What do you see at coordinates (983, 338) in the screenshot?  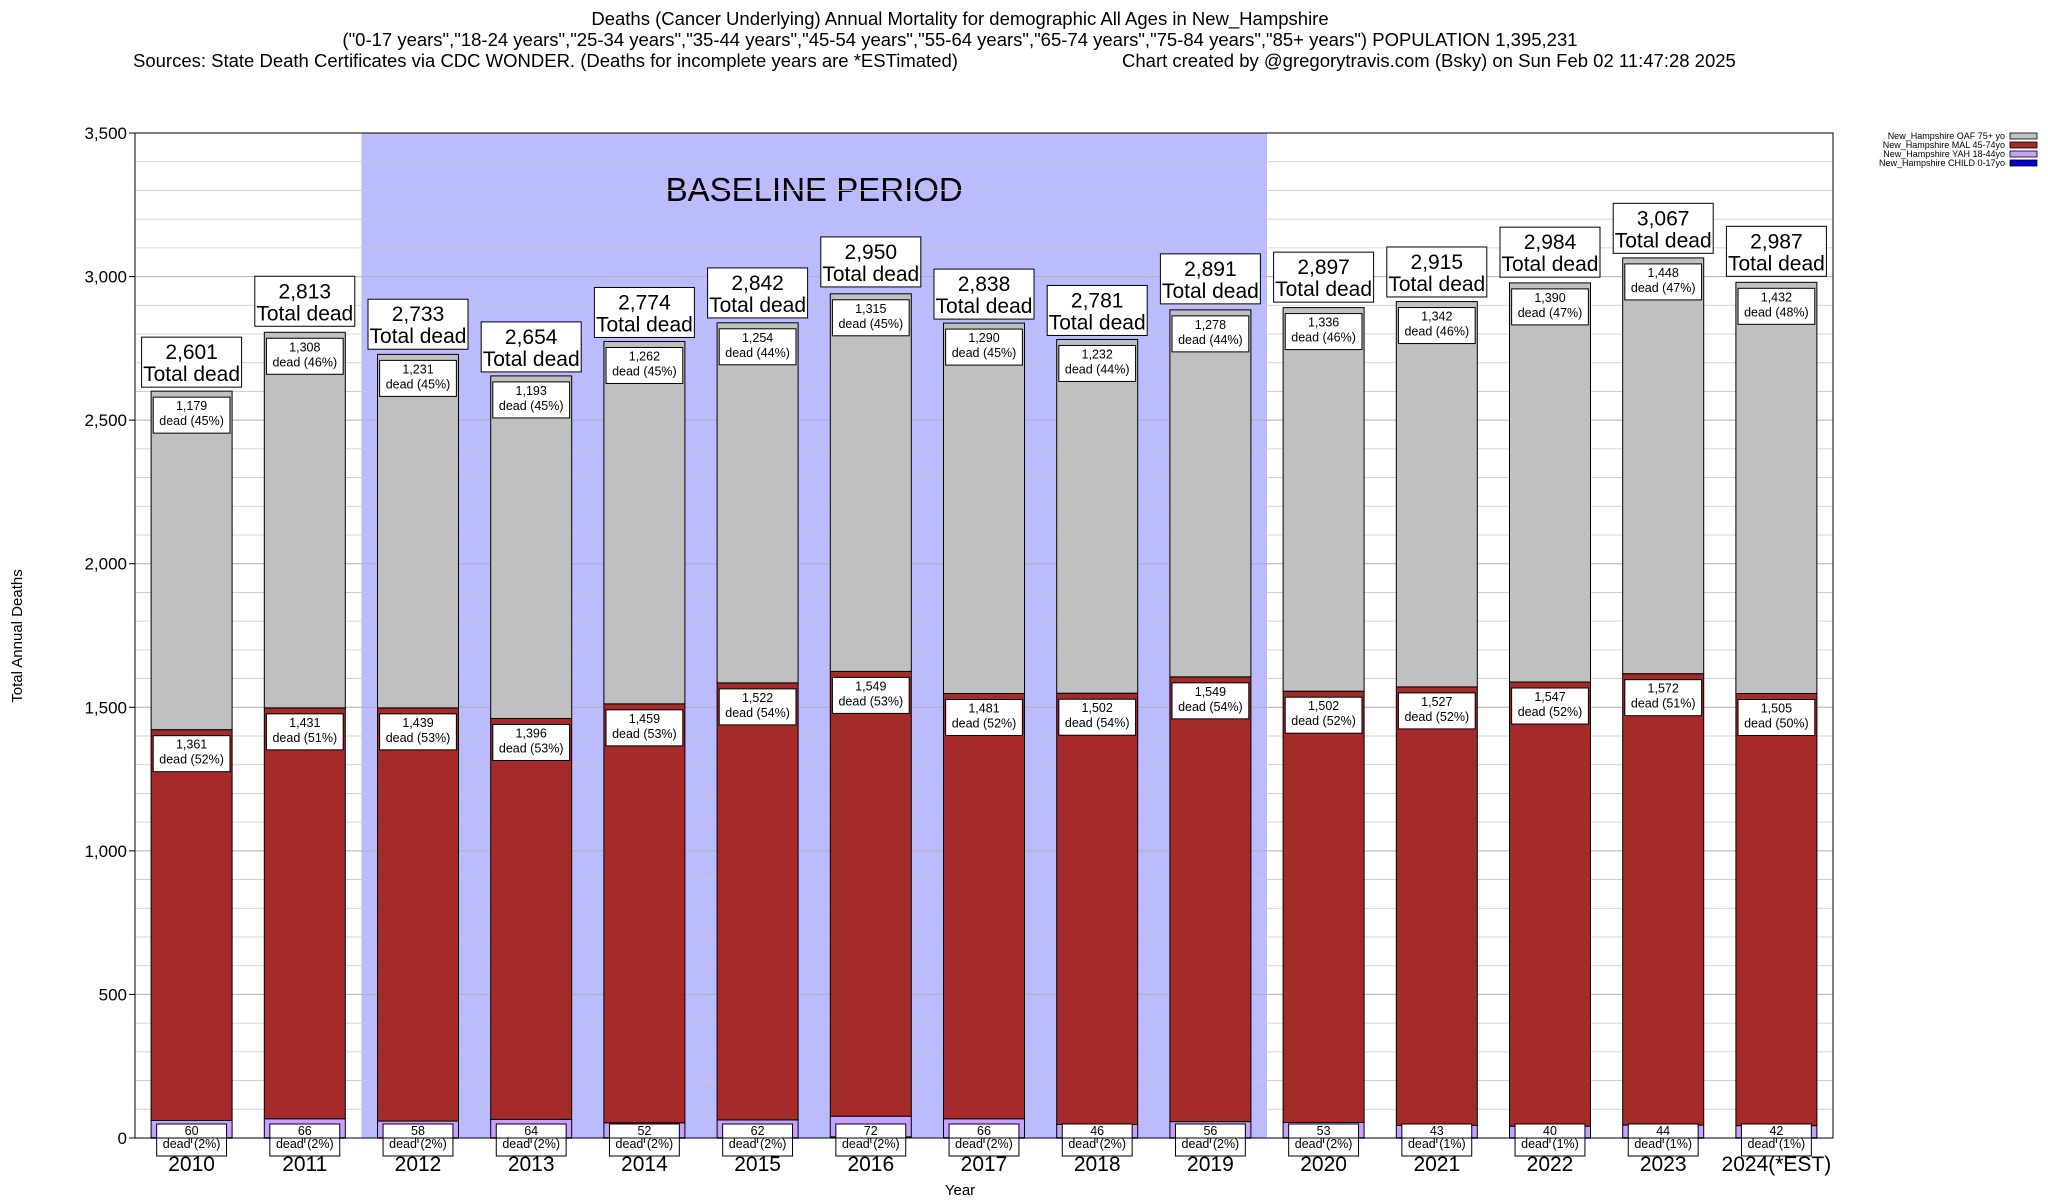 I see `label-oaf-text: 1,290` at bounding box center [983, 338].